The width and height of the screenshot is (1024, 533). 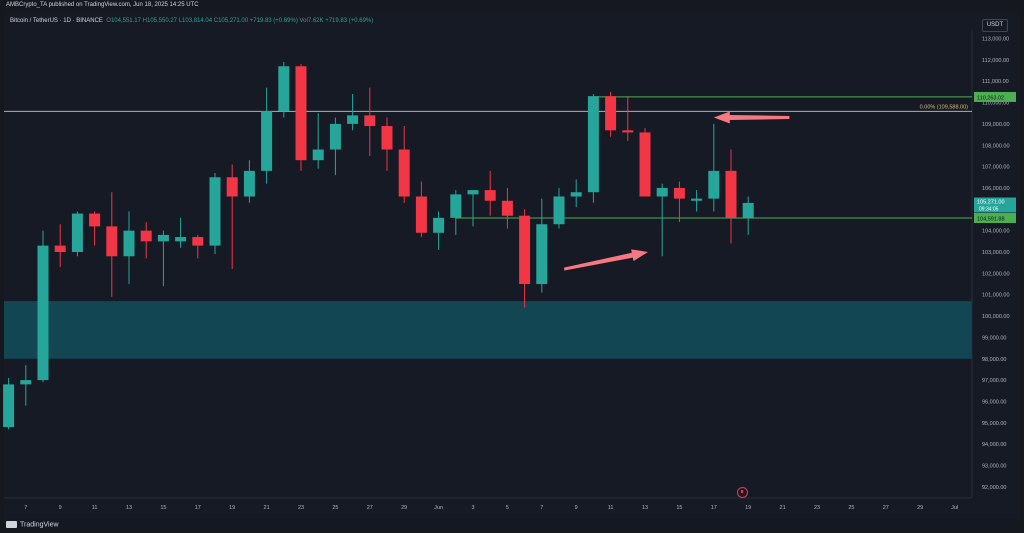 What do you see at coordinates (995, 61) in the screenshot?
I see `y-tick-label: 112,000.00` at bounding box center [995, 61].